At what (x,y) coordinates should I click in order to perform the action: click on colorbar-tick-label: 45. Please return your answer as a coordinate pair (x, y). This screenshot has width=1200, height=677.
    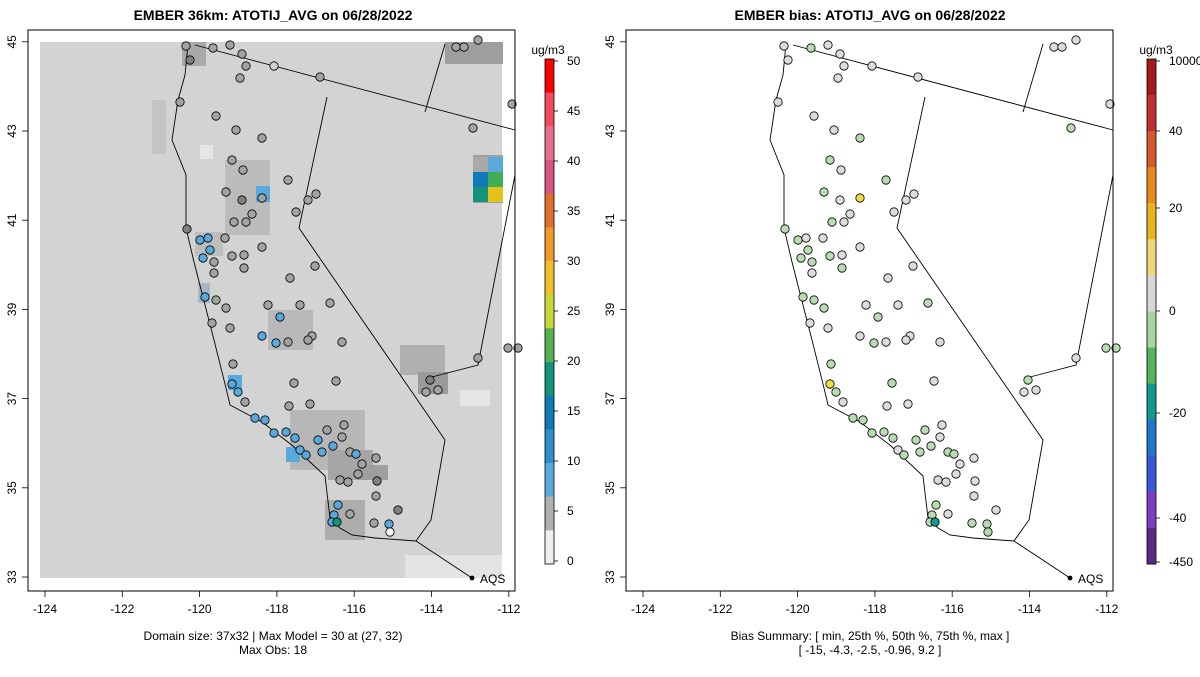
    Looking at the image, I should click on (574, 111).